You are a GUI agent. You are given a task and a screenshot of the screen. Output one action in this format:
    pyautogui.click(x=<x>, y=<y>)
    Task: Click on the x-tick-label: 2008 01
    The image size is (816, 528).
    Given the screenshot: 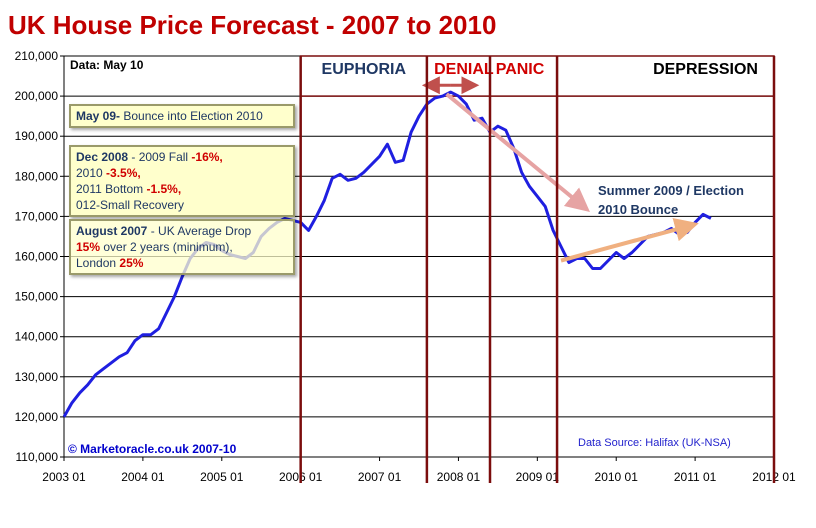 What is the action you would take?
    pyautogui.click(x=459, y=477)
    